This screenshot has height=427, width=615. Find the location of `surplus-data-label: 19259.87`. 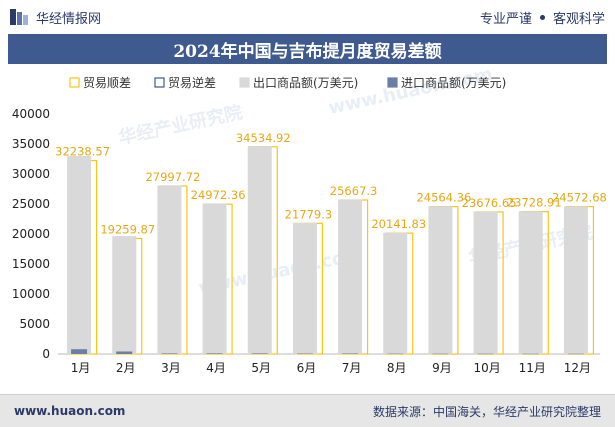

surplus-data-label: 19259.87 is located at coordinates (127, 229).